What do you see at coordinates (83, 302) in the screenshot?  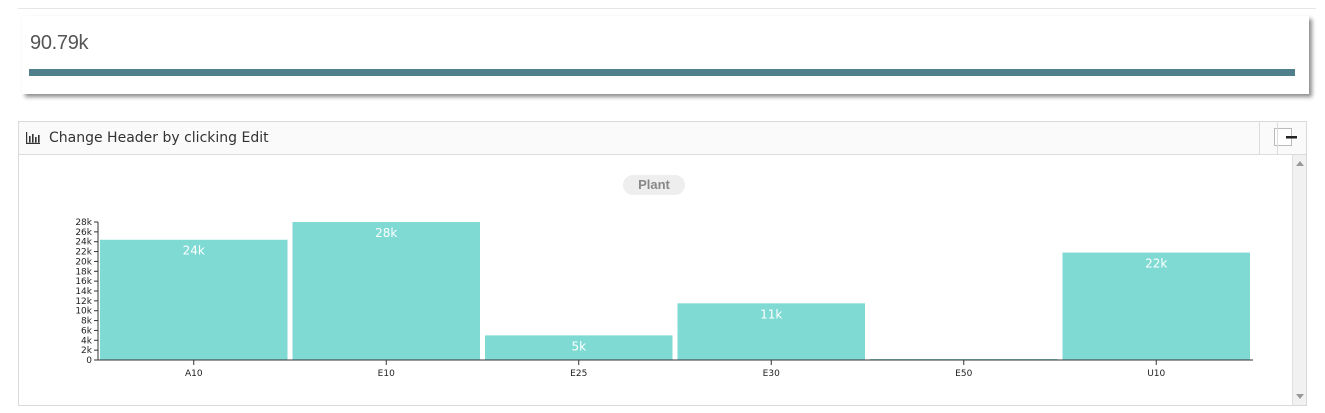 I see `y-tick-label: 12k` at bounding box center [83, 302].